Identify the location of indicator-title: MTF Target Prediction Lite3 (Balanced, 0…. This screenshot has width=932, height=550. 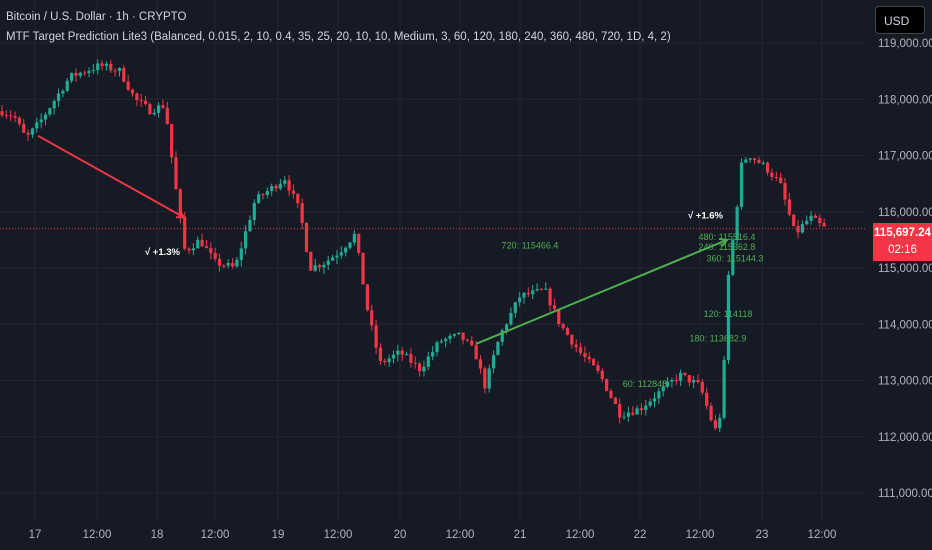
(338, 37).